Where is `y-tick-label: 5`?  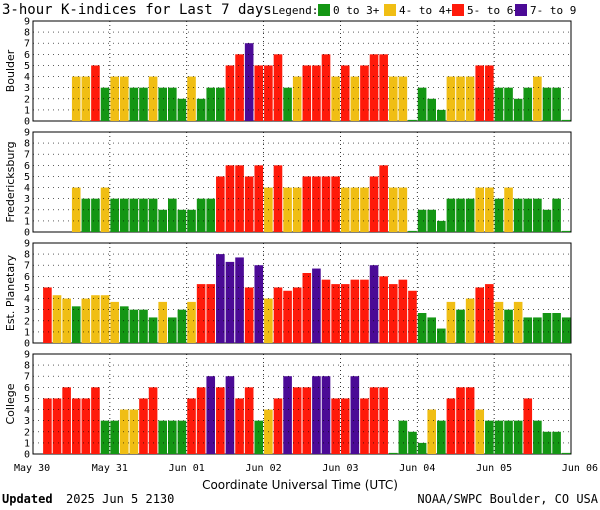
y-tick-label: 5 is located at coordinates (27, 288).